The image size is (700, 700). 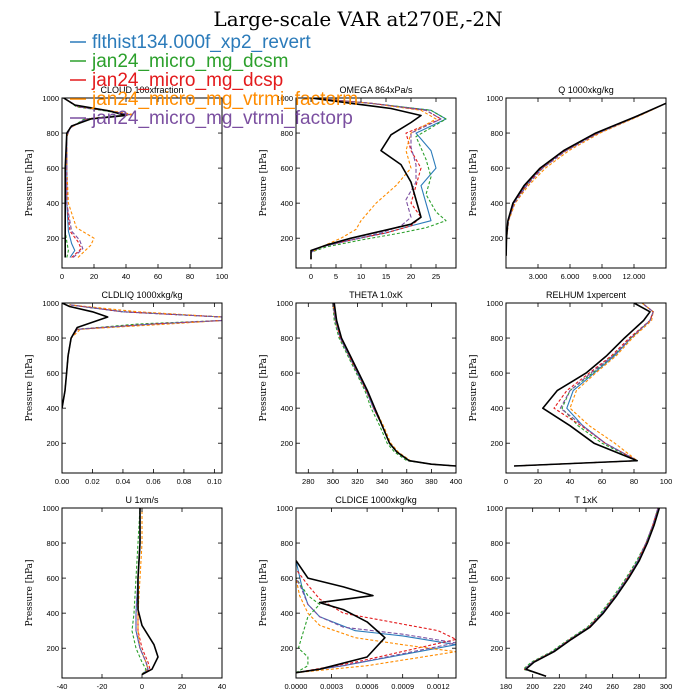 What do you see at coordinates (142, 500) in the screenshot?
I see `panel-6-title: U 1xm/s` at bounding box center [142, 500].